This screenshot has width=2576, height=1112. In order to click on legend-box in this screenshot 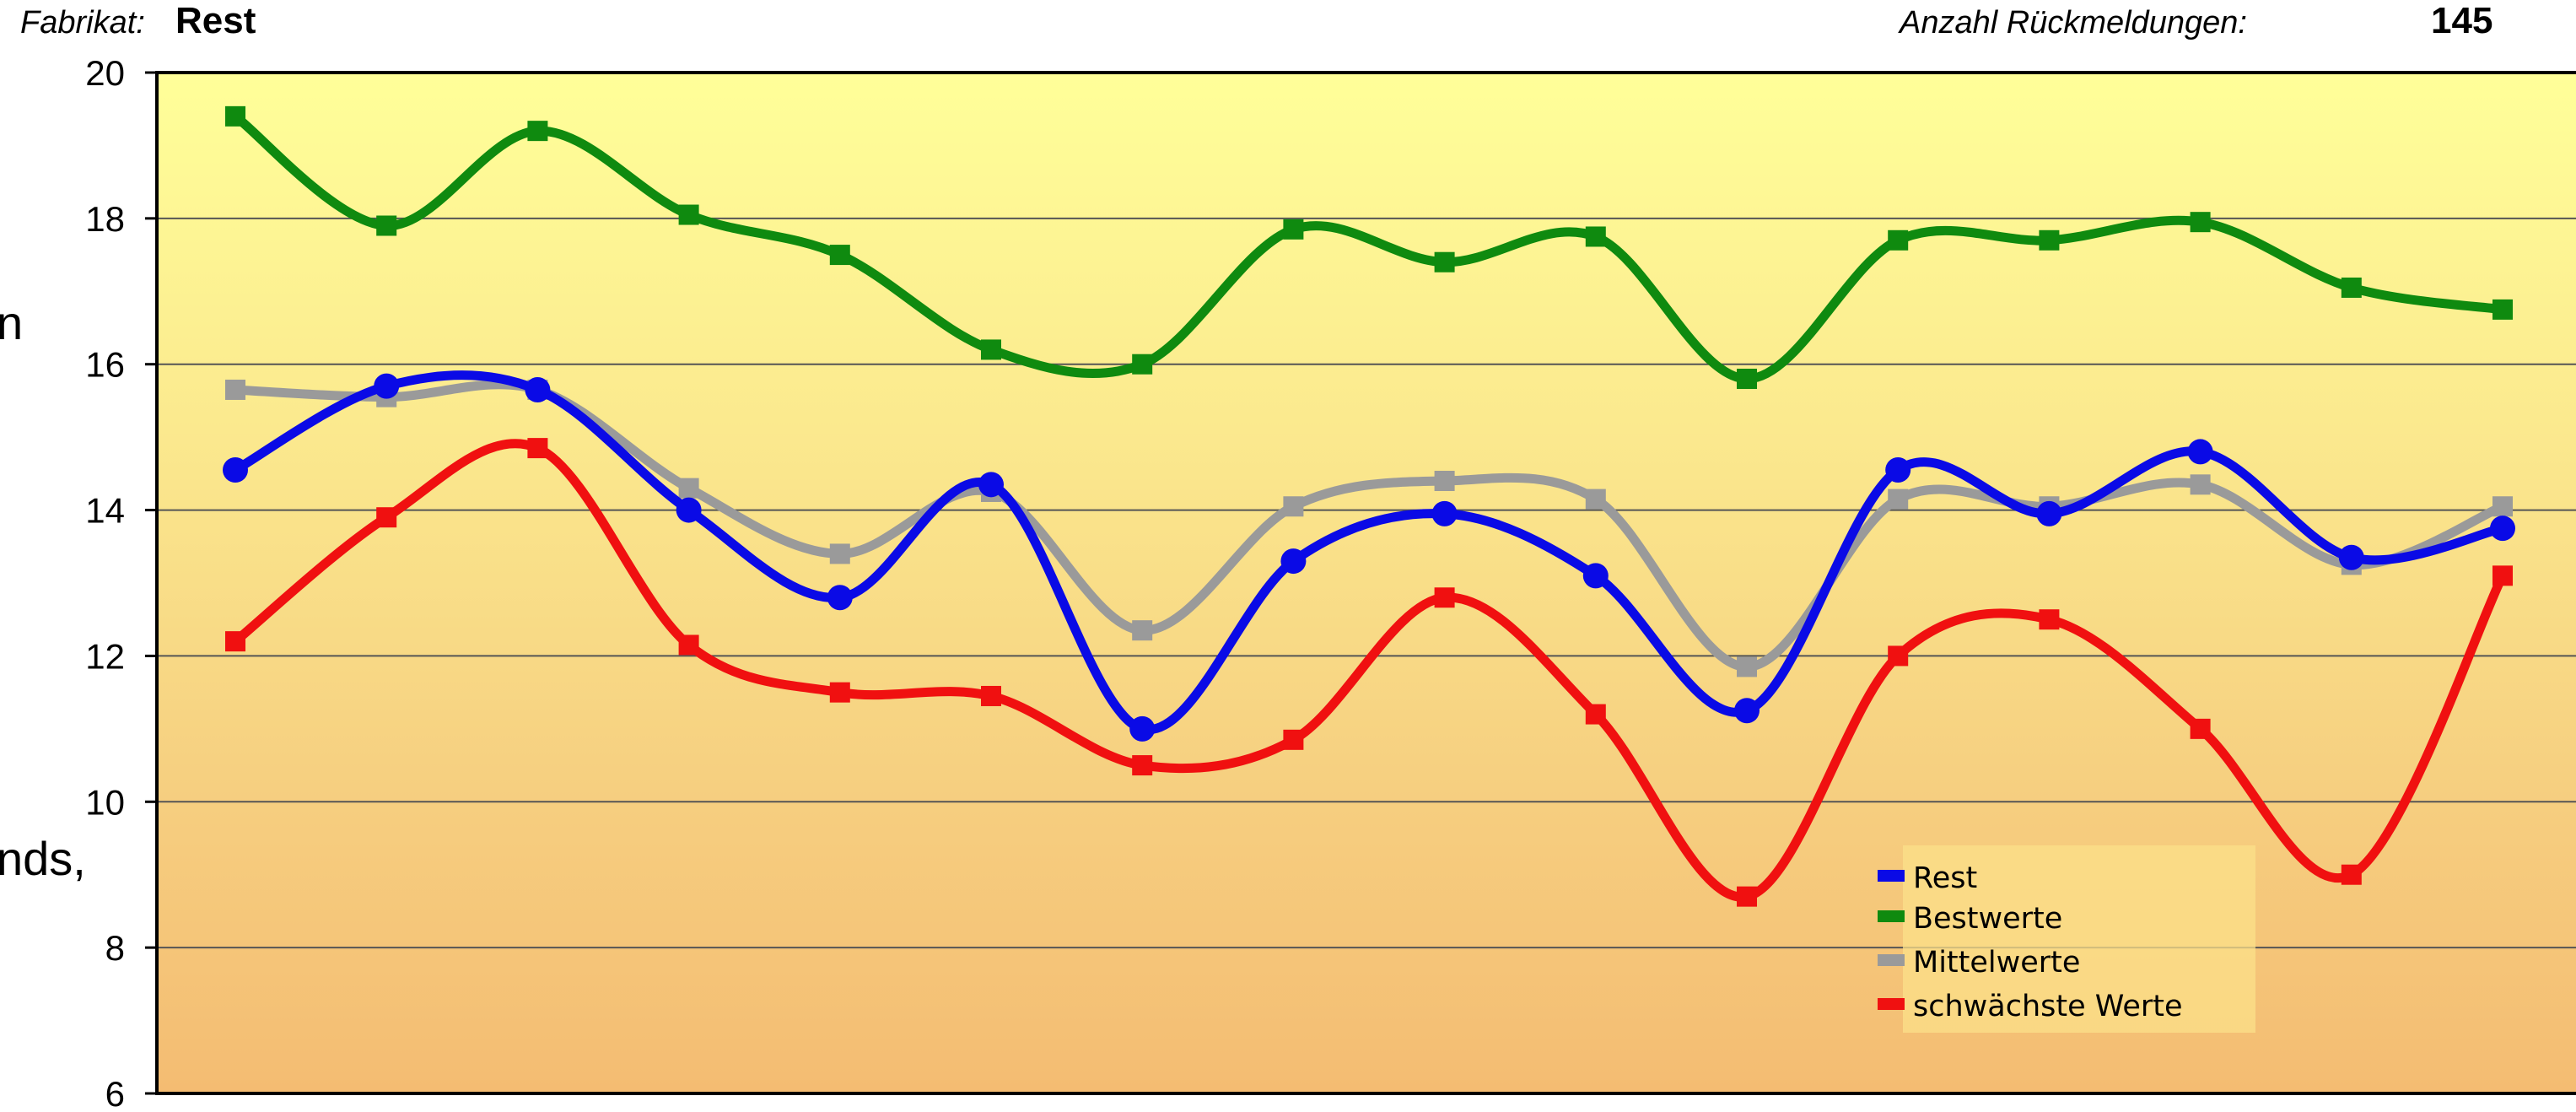, I will do `click(2079, 939)`.